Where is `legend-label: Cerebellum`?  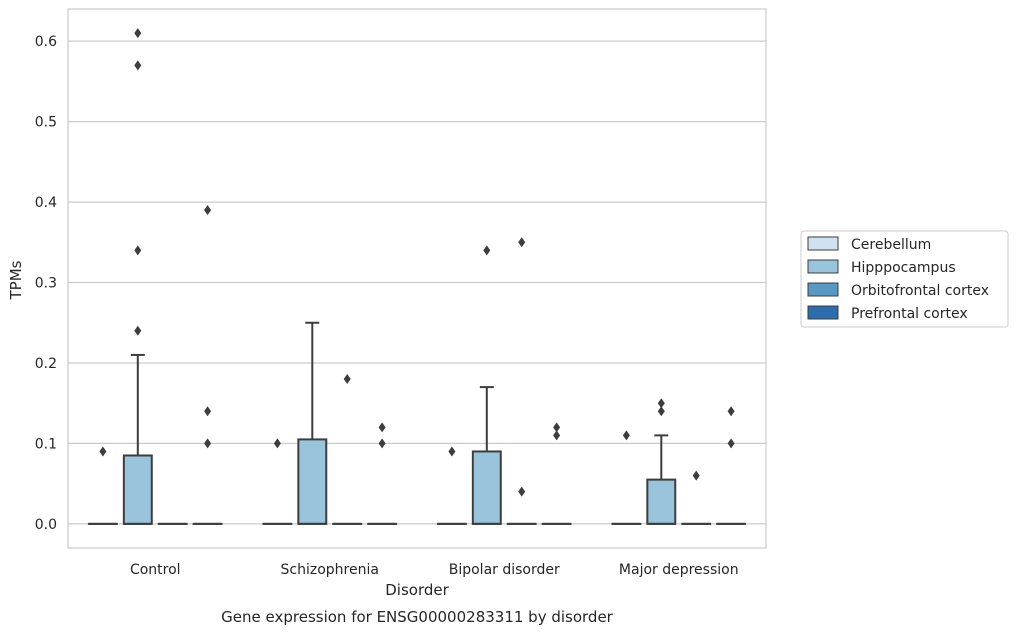
legend-label: Cerebellum is located at coordinates (891, 245).